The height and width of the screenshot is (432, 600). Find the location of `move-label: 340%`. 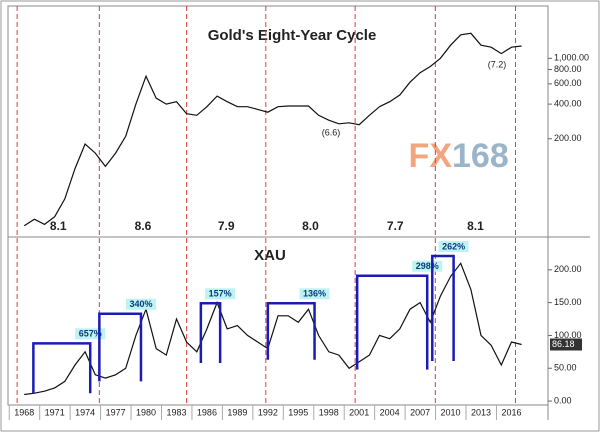

move-label: 340% is located at coordinates (140, 304).